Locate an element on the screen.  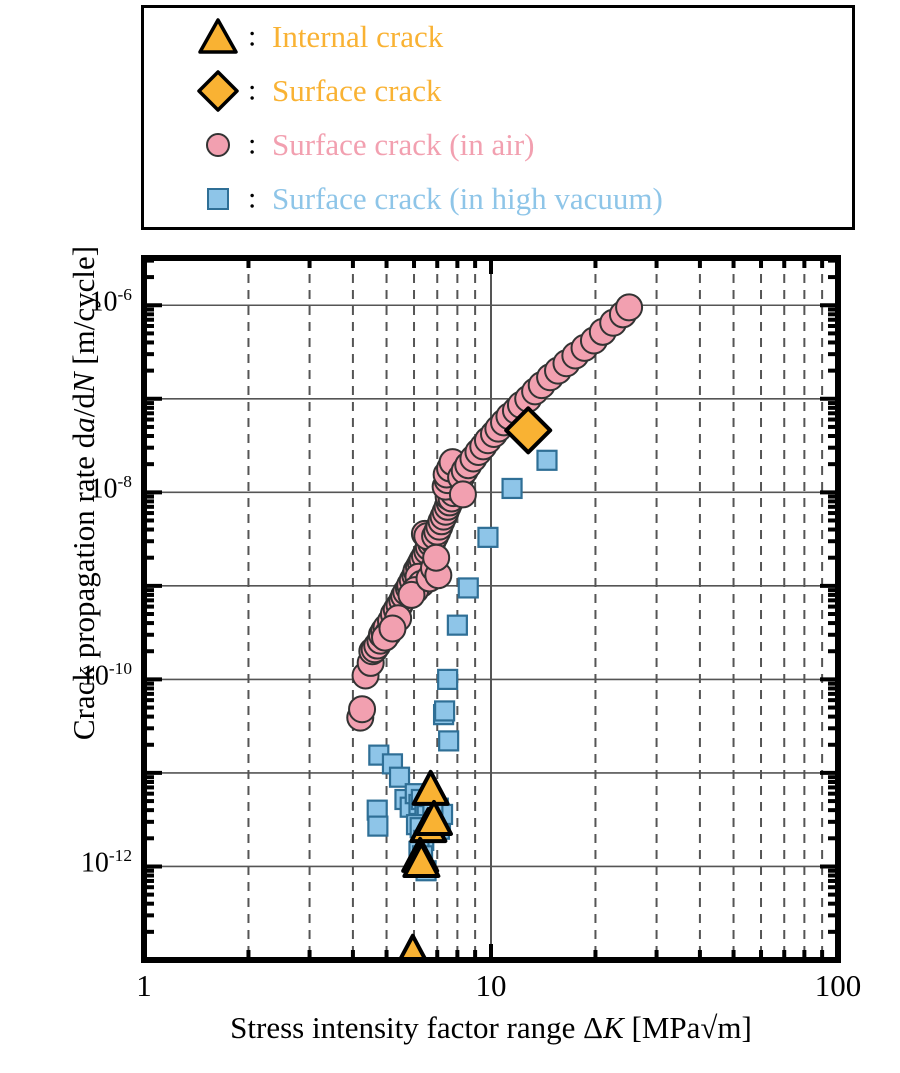
legend-item-surface-crack-in-air: : Surface crack (in air) is located at coordinates (498, 145).